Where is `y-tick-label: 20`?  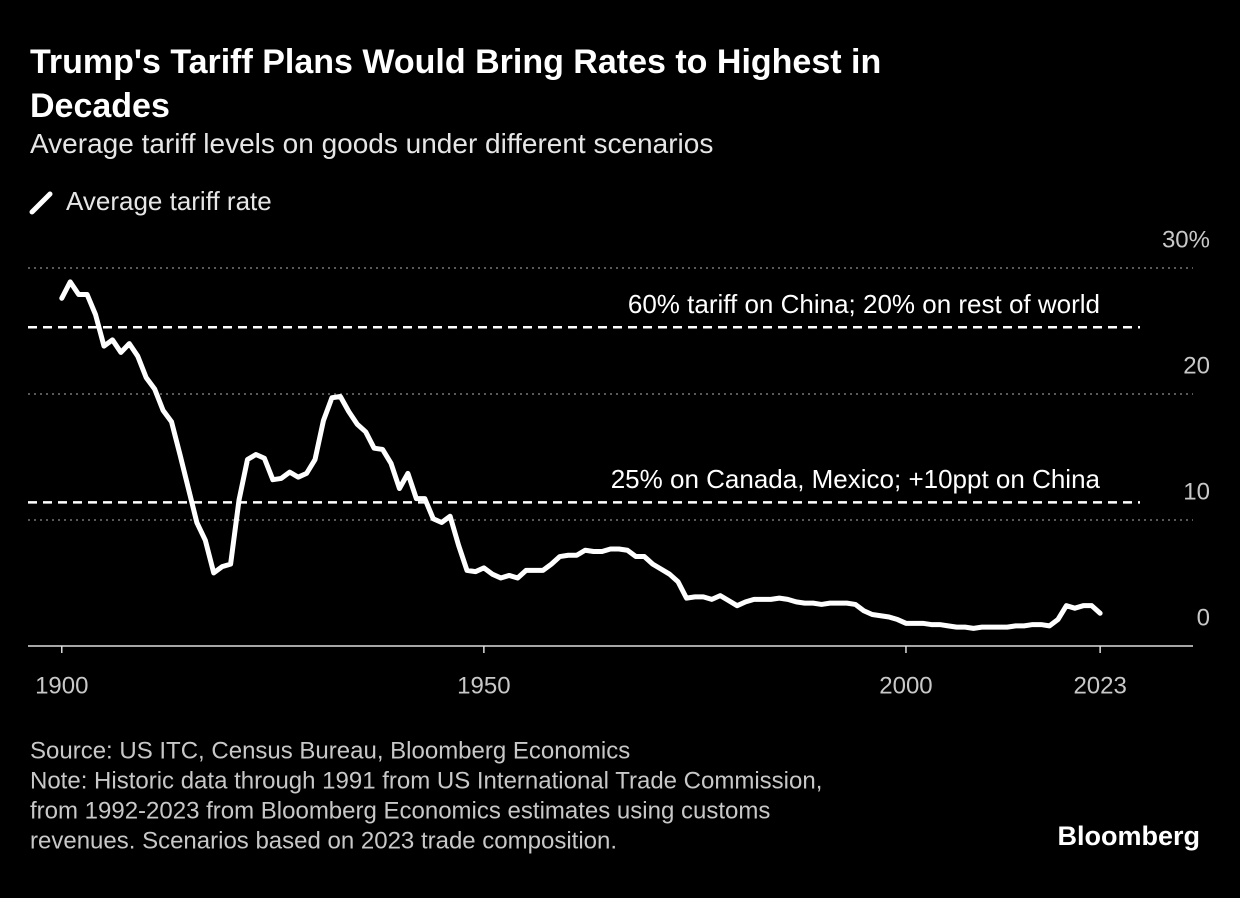 y-tick-label: 20 is located at coordinates (1196, 365).